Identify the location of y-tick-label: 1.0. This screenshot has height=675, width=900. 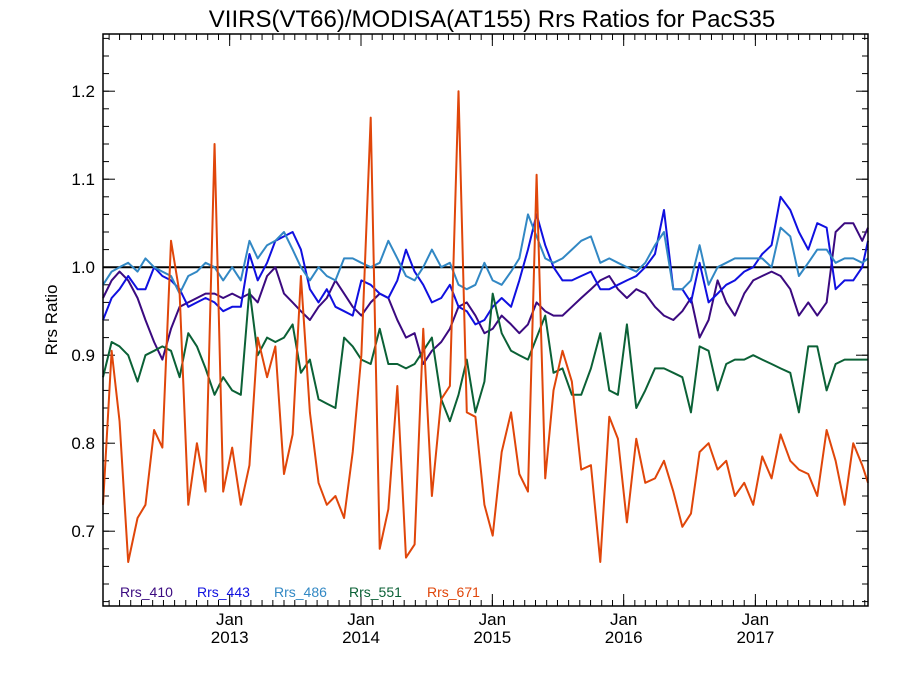
(83, 267).